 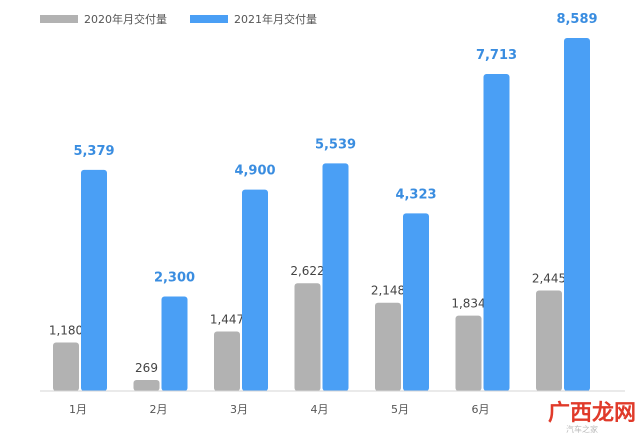 I want to click on x-tick-label-5: 6月, so click(x=481, y=409).